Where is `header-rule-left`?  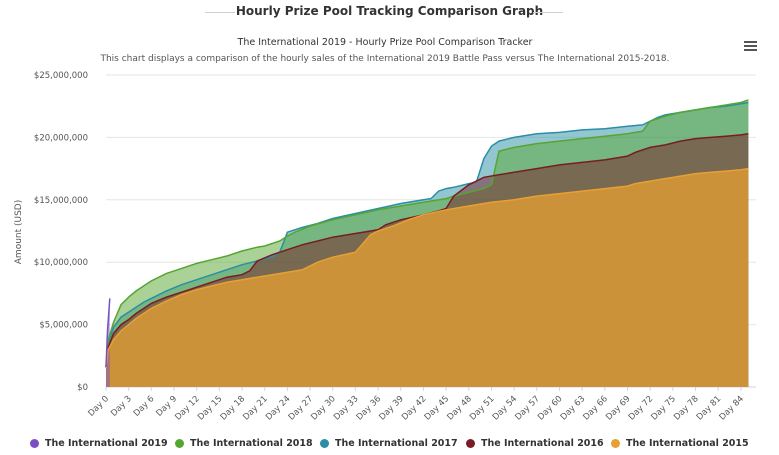 header-rule-left is located at coordinates (220, 12).